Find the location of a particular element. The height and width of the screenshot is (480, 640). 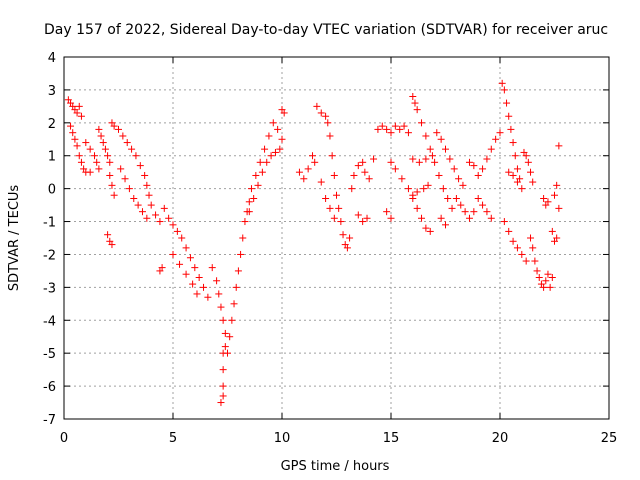

x-tick-label: 5 is located at coordinates (173, 438).